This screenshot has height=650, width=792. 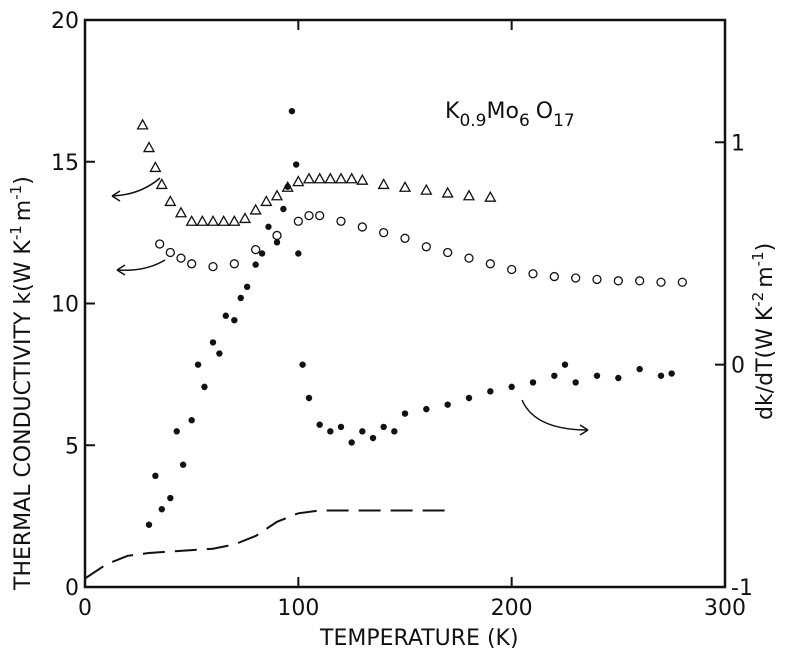 What do you see at coordinates (65, 163) in the screenshot?
I see `y-tick-label: 15` at bounding box center [65, 163].